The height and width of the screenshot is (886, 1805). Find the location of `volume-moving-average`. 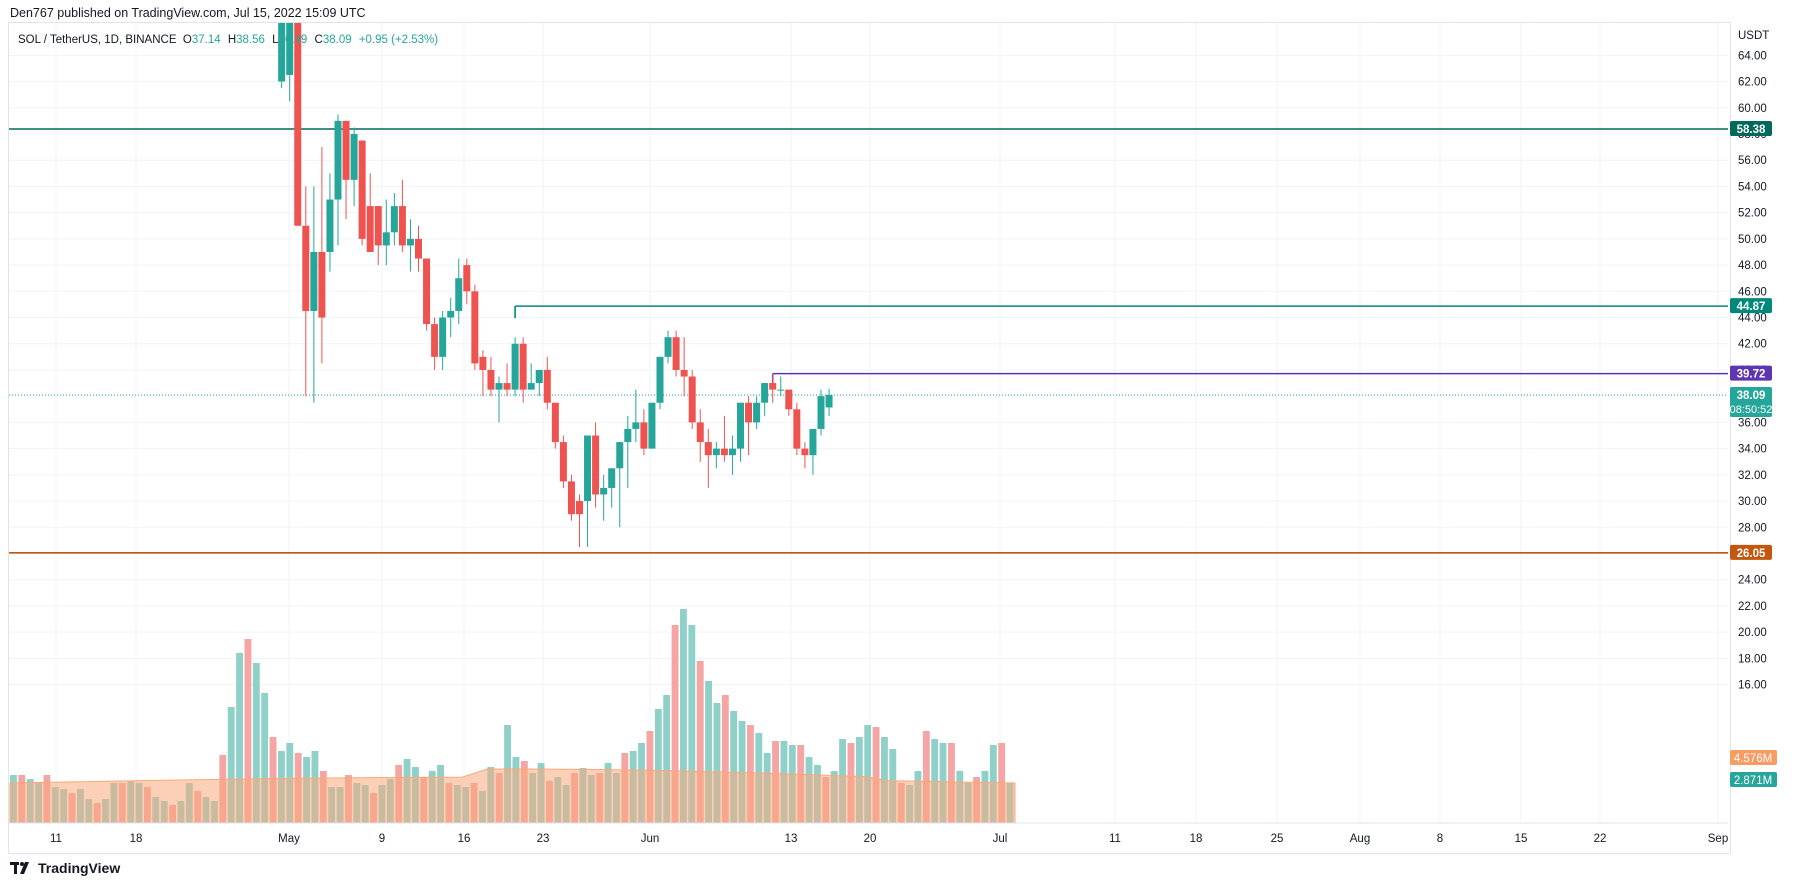

volume-moving-average is located at coordinates (512, 796).